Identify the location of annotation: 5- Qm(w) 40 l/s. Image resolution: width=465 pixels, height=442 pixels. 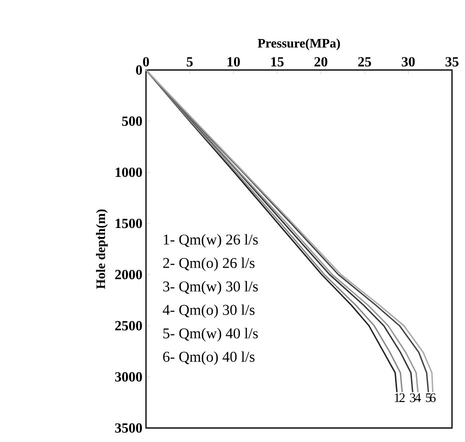
(210, 335).